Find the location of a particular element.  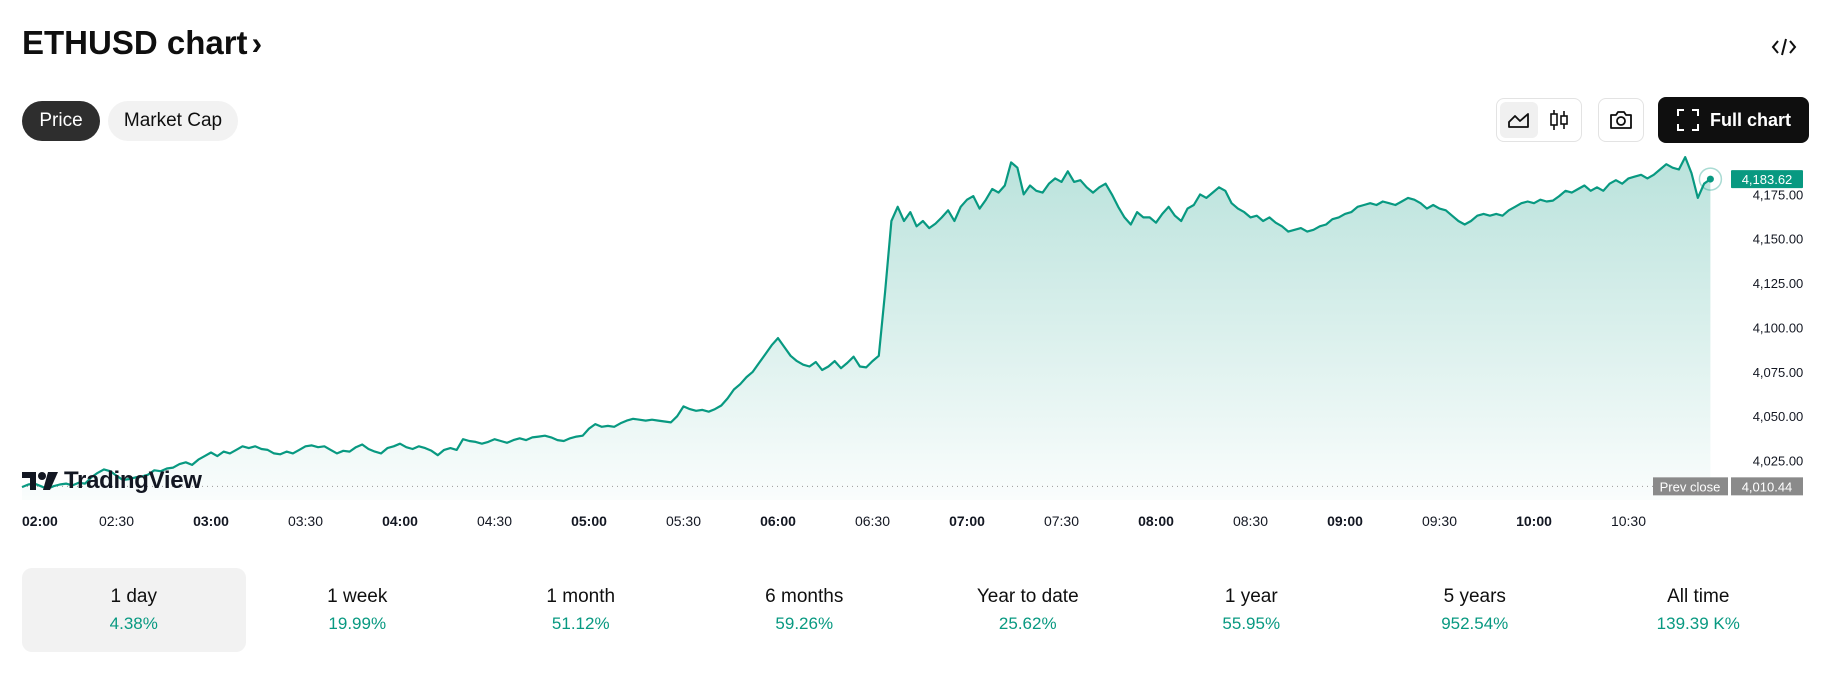

x-tick-label: 04:00 is located at coordinates (400, 521).